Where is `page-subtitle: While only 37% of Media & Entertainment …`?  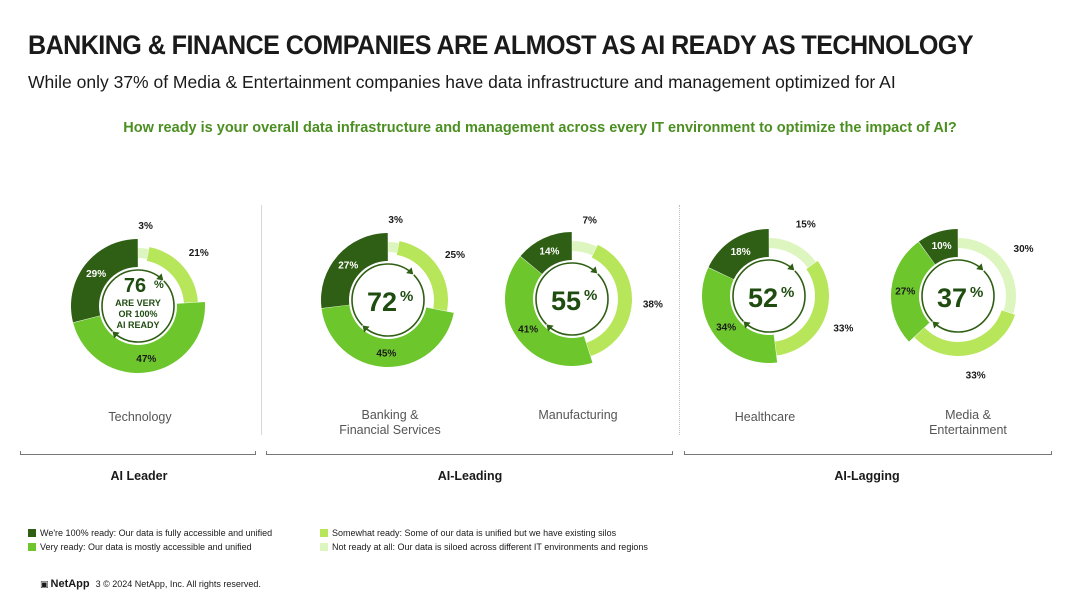 page-subtitle: While only 37% of Media & Entertainment … is located at coordinates (462, 82).